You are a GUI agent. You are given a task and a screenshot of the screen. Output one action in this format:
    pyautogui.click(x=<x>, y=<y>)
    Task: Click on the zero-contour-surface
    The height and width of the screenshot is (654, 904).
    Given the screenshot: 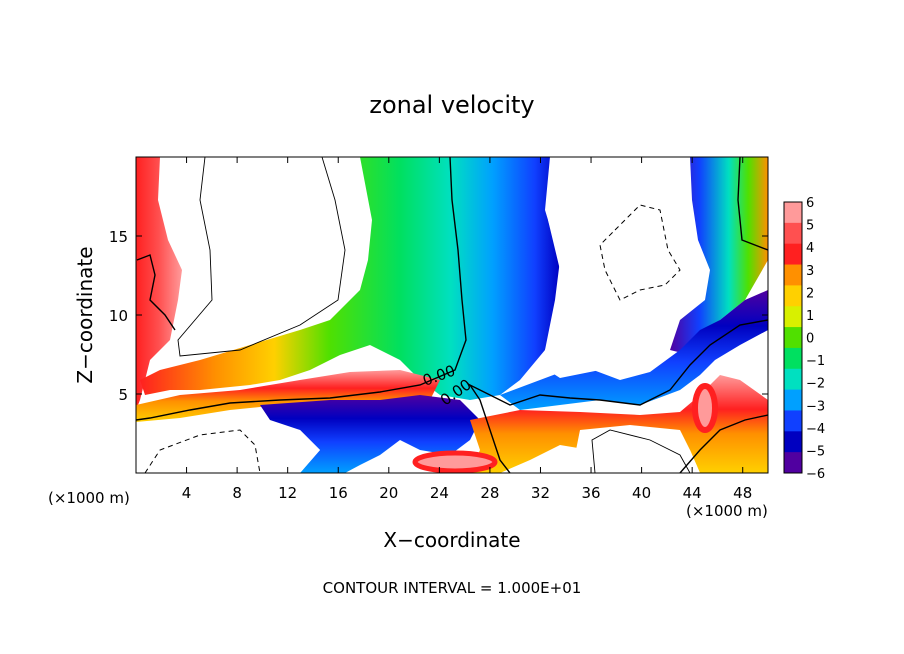 What is the action you would take?
    pyautogui.click(x=723, y=443)
    